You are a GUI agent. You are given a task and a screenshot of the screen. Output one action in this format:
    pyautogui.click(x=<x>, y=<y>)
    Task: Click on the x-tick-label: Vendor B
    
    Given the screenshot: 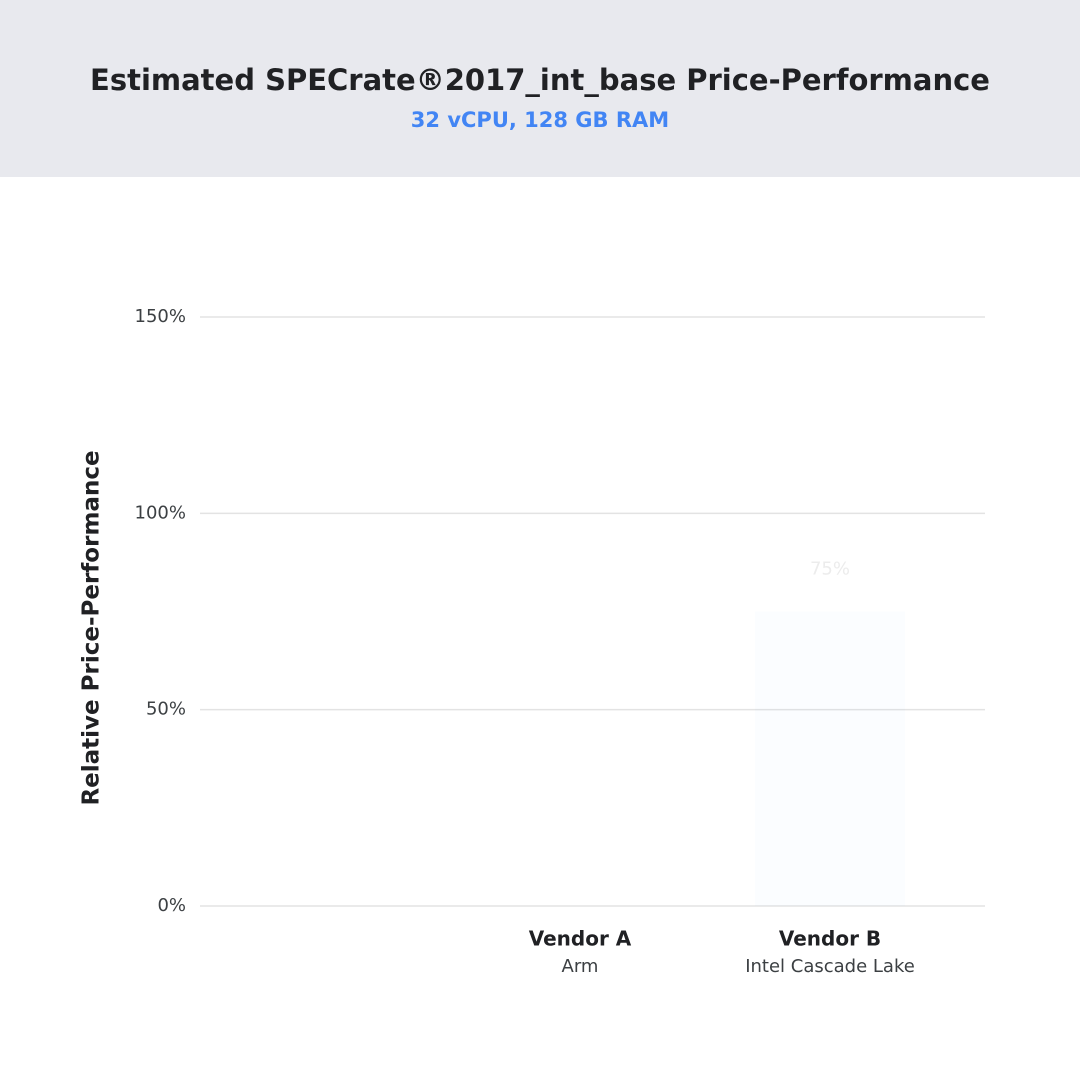 What is the action you would take?
    pyautogui.click(x=830, y=939)
    